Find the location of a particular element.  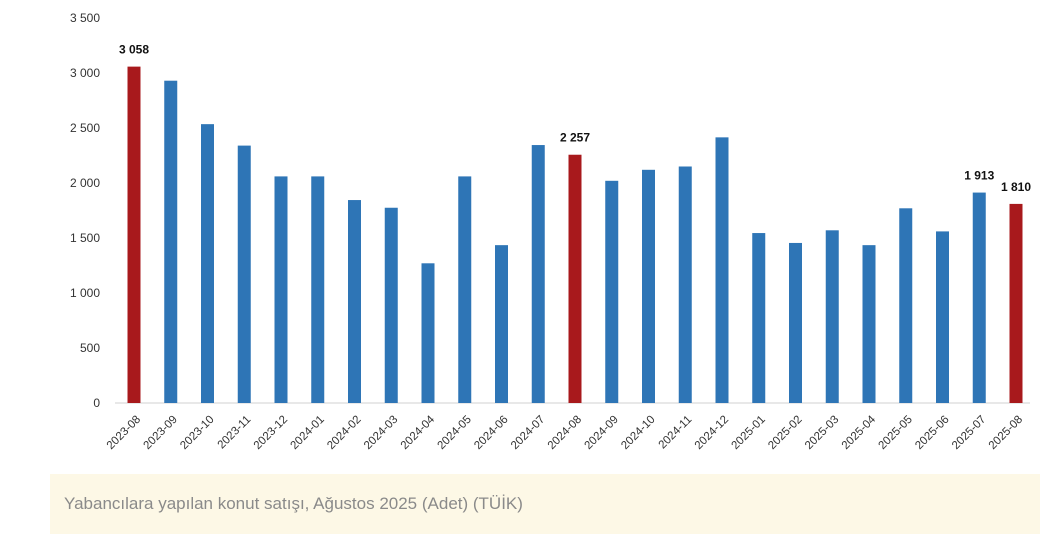

data-label: 1 913 is located at coordinates (979, 176).